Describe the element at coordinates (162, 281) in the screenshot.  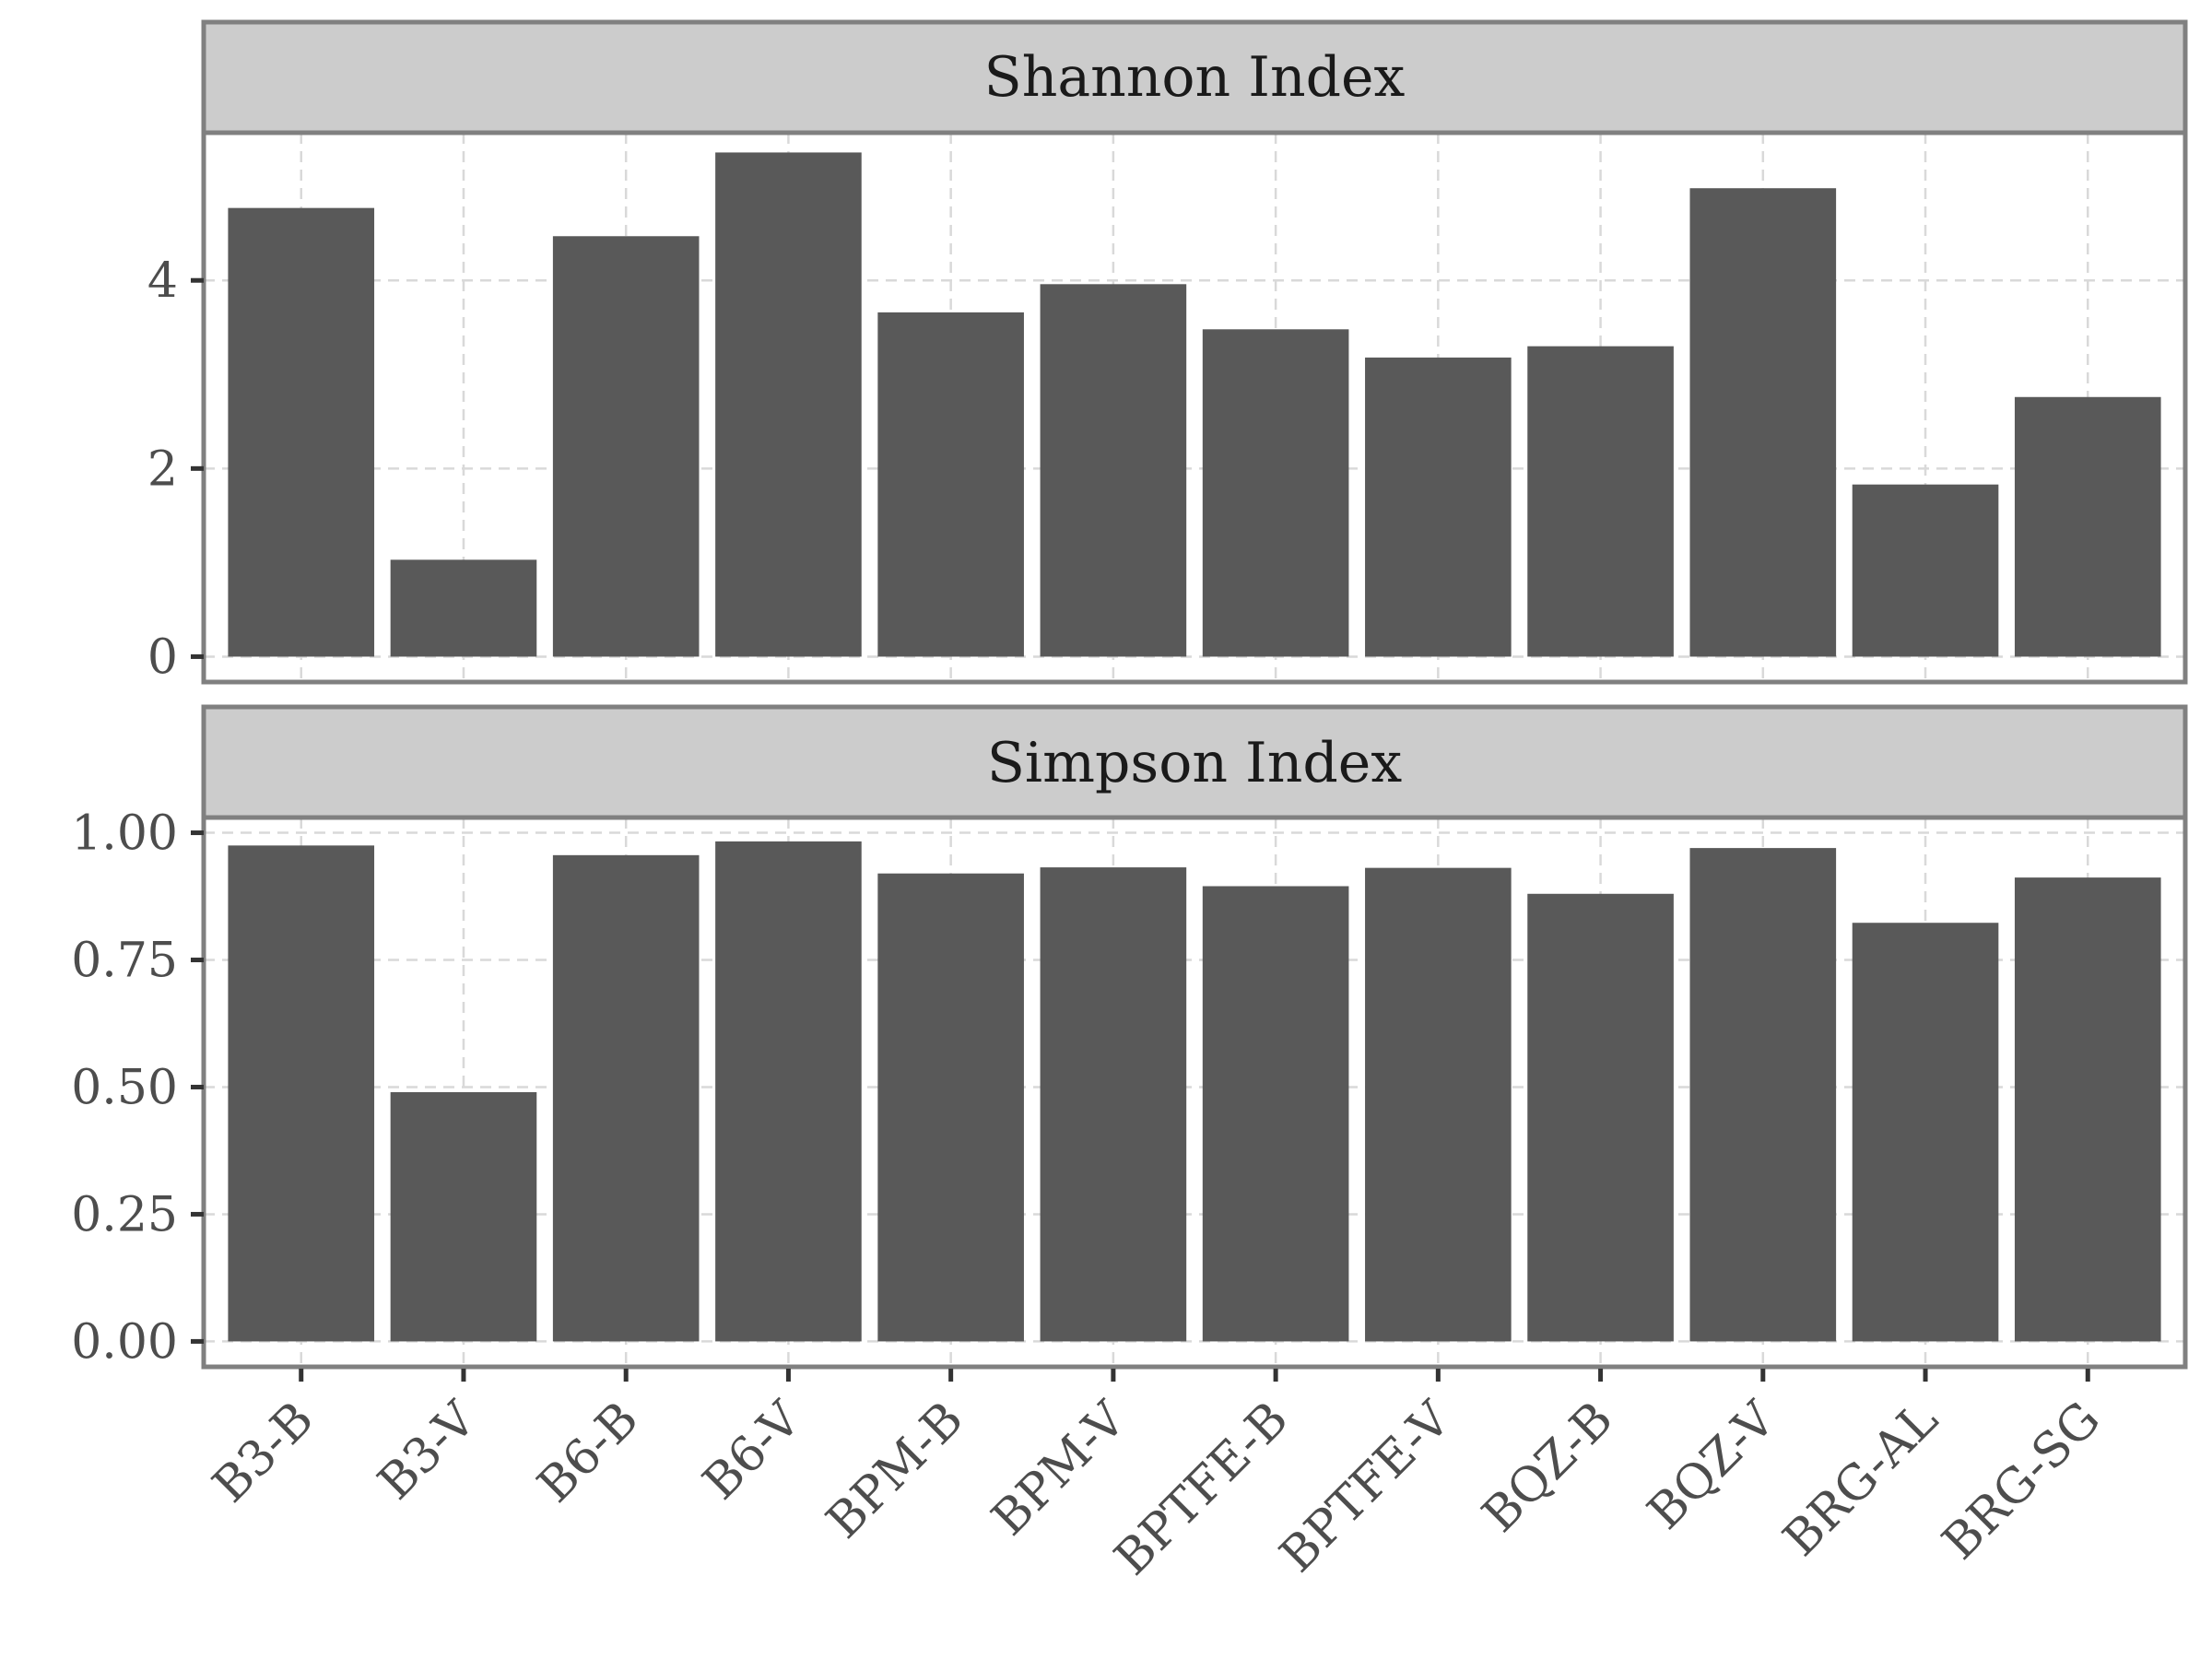
I see `y-tick-label: 4` at that location.